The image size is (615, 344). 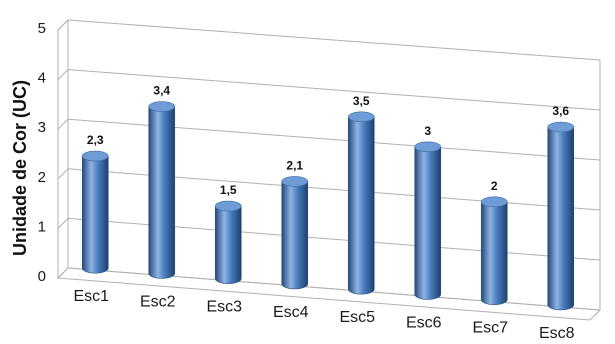 I want to click on data-label: 1,5, so click(x=228, y=190).